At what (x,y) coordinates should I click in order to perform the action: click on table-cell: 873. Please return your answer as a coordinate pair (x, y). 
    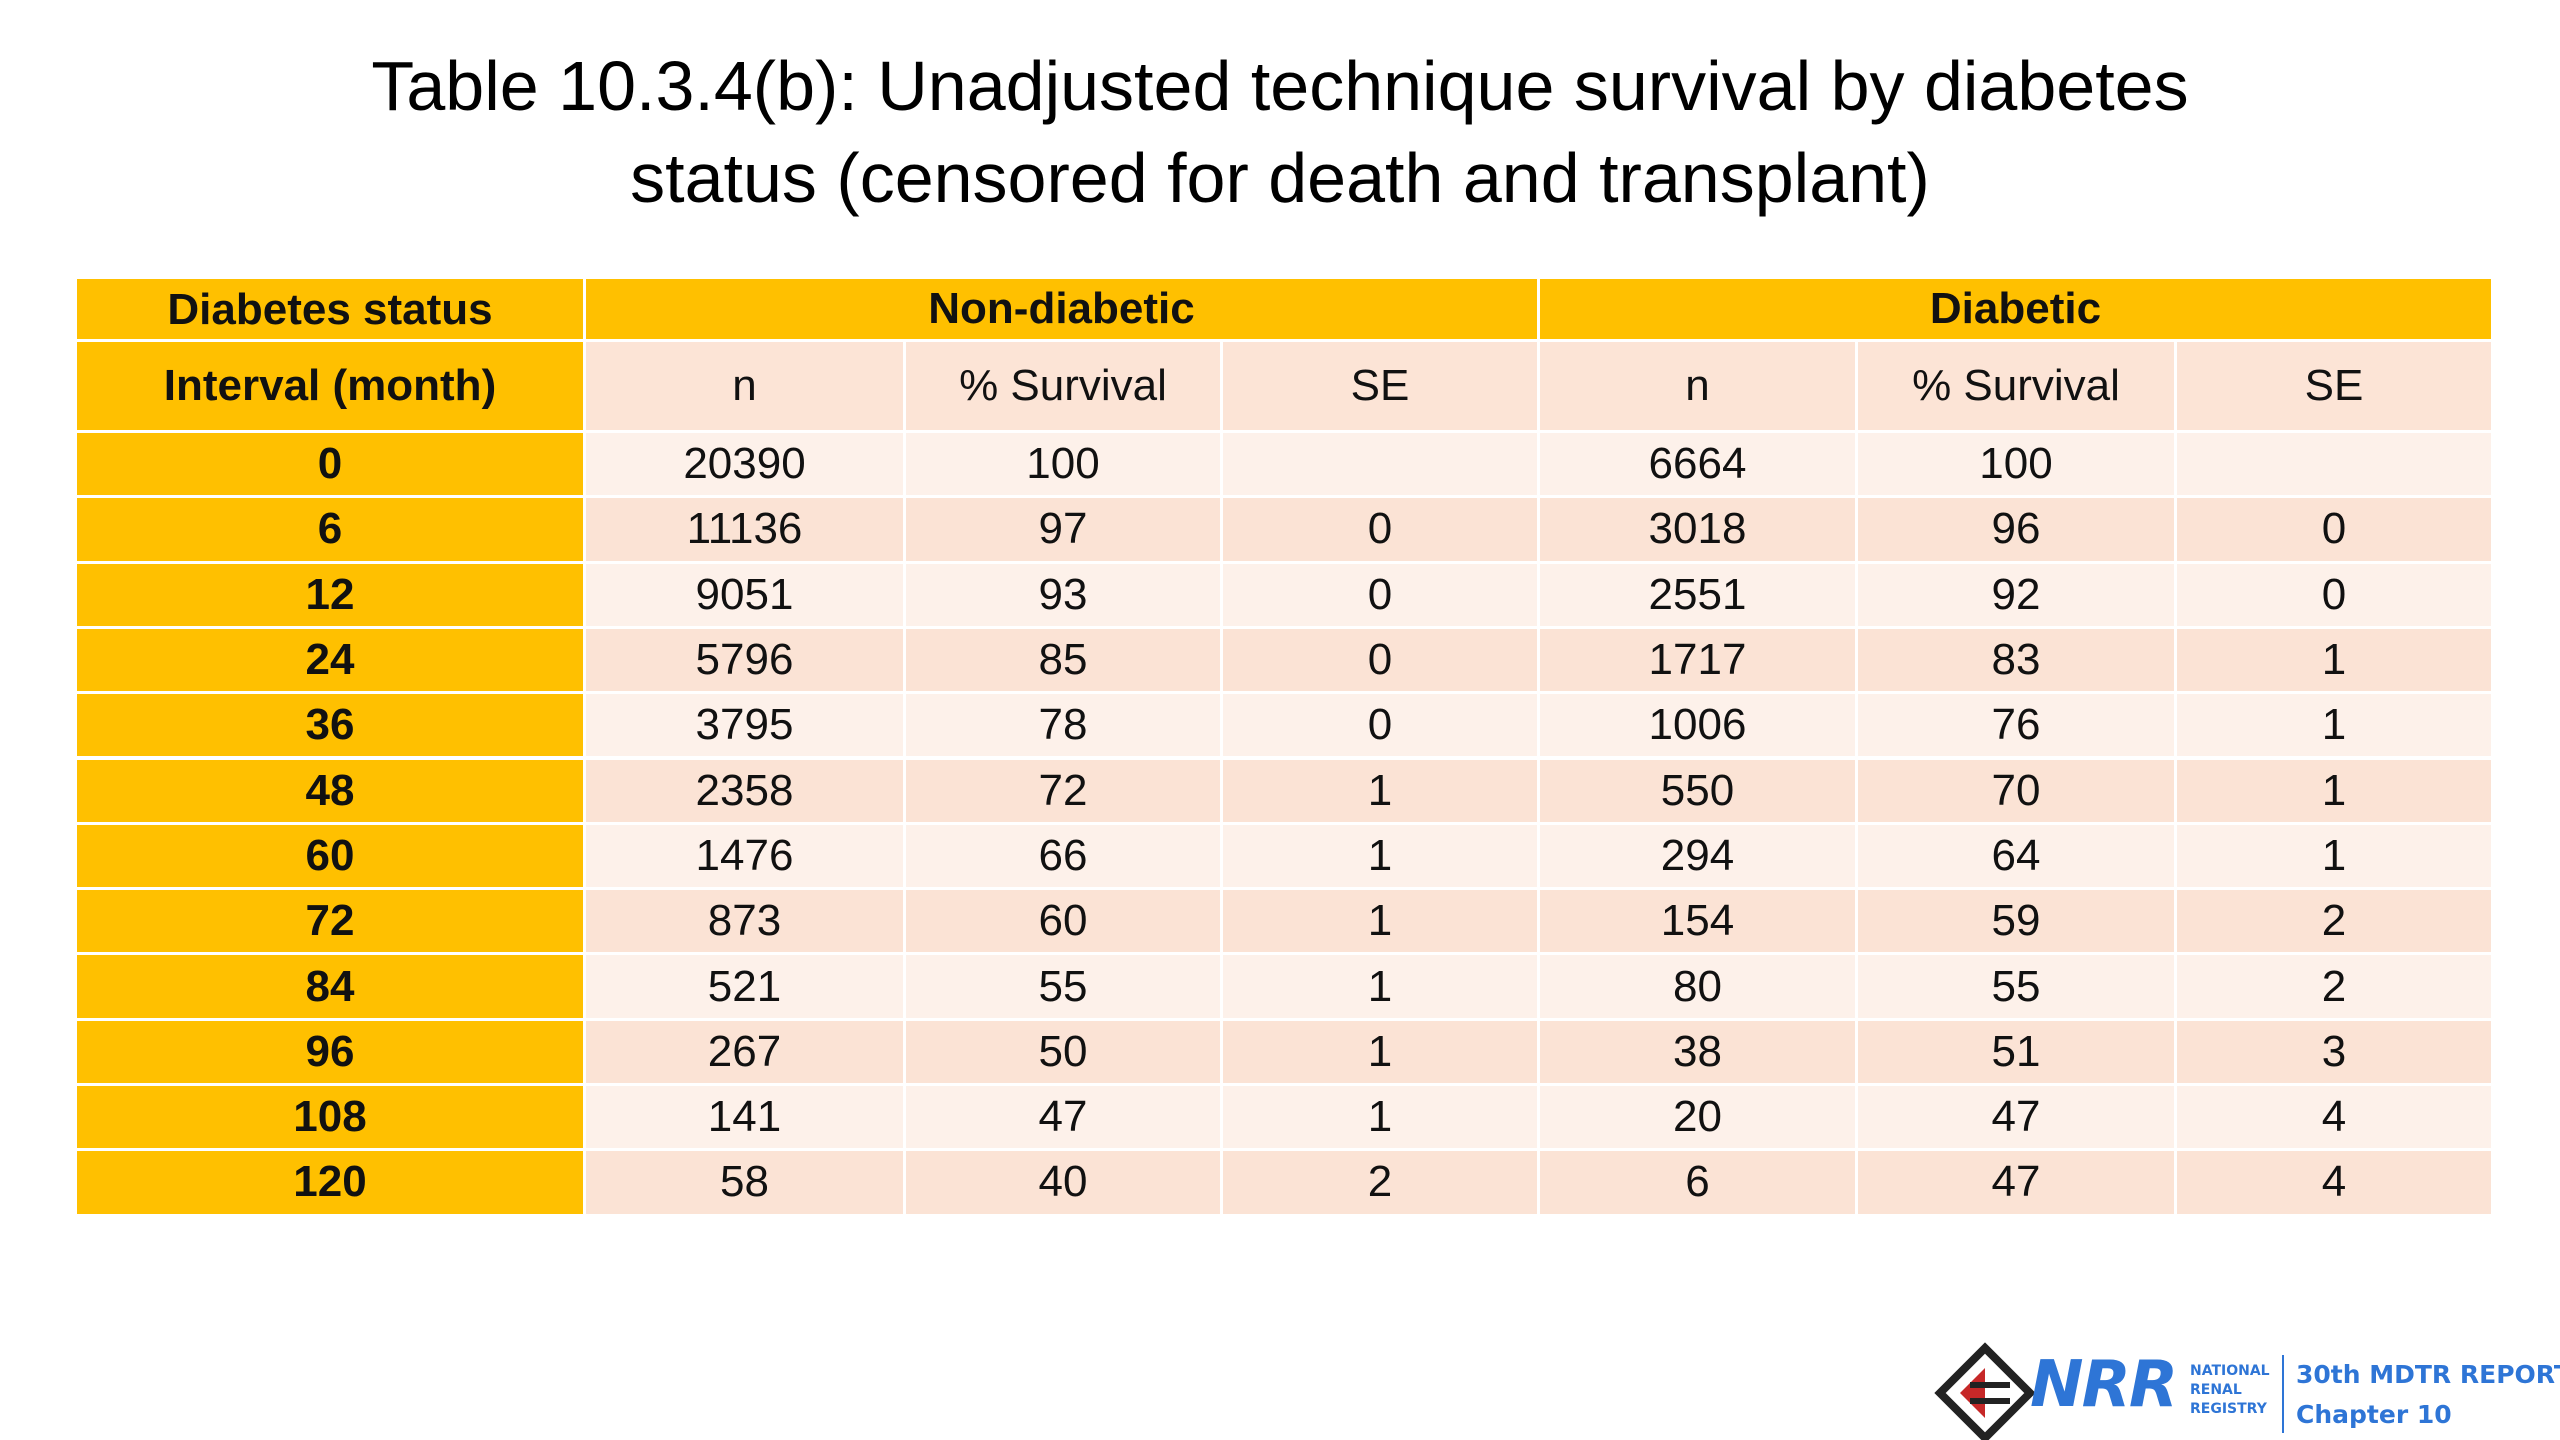
    Looking at the image, I should click on (744, 921).